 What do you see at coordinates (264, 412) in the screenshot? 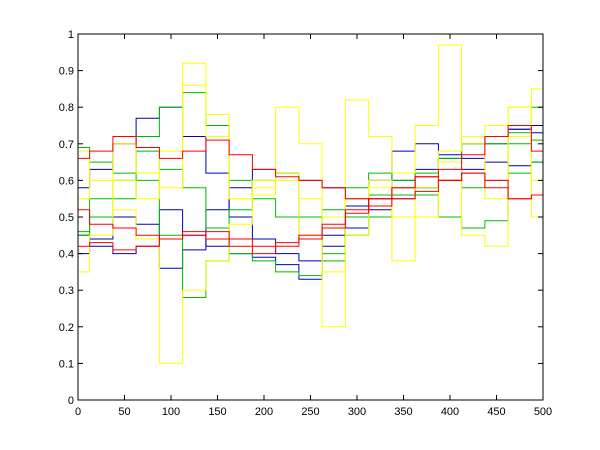
I see `x-tick-label: 200` at bounding box center [264, 412].